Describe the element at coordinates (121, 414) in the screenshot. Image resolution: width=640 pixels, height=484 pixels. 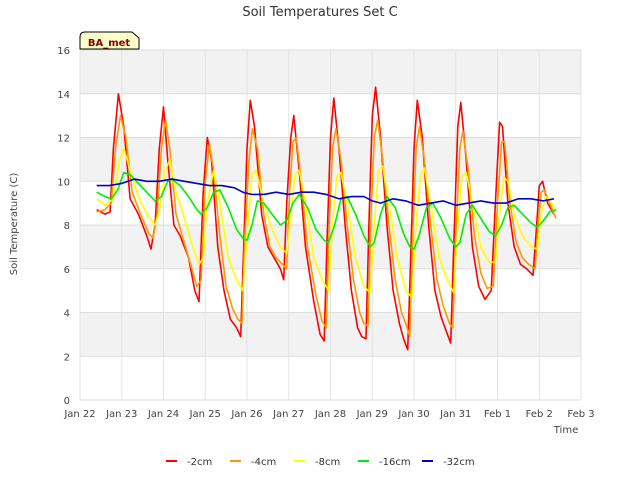
I see `x-tick-label: Jan 23` at that location.